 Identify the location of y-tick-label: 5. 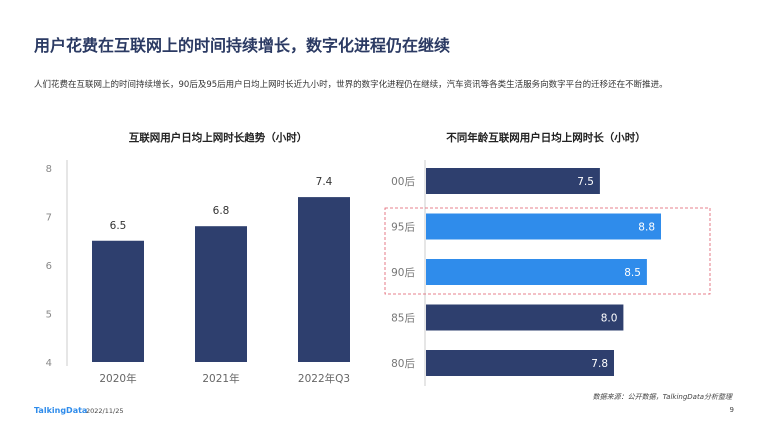
(49, 315).